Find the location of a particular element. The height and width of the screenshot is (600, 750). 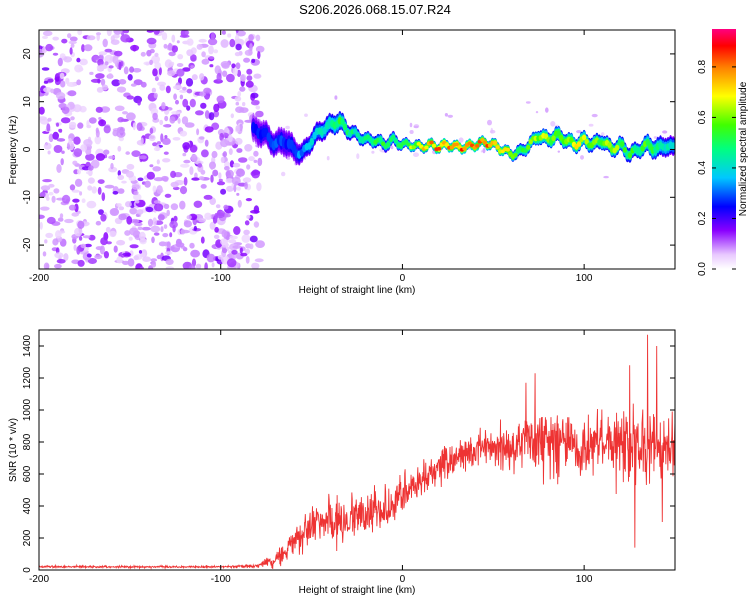

x-tick-label: 100 is located at coordinates (584, 579).